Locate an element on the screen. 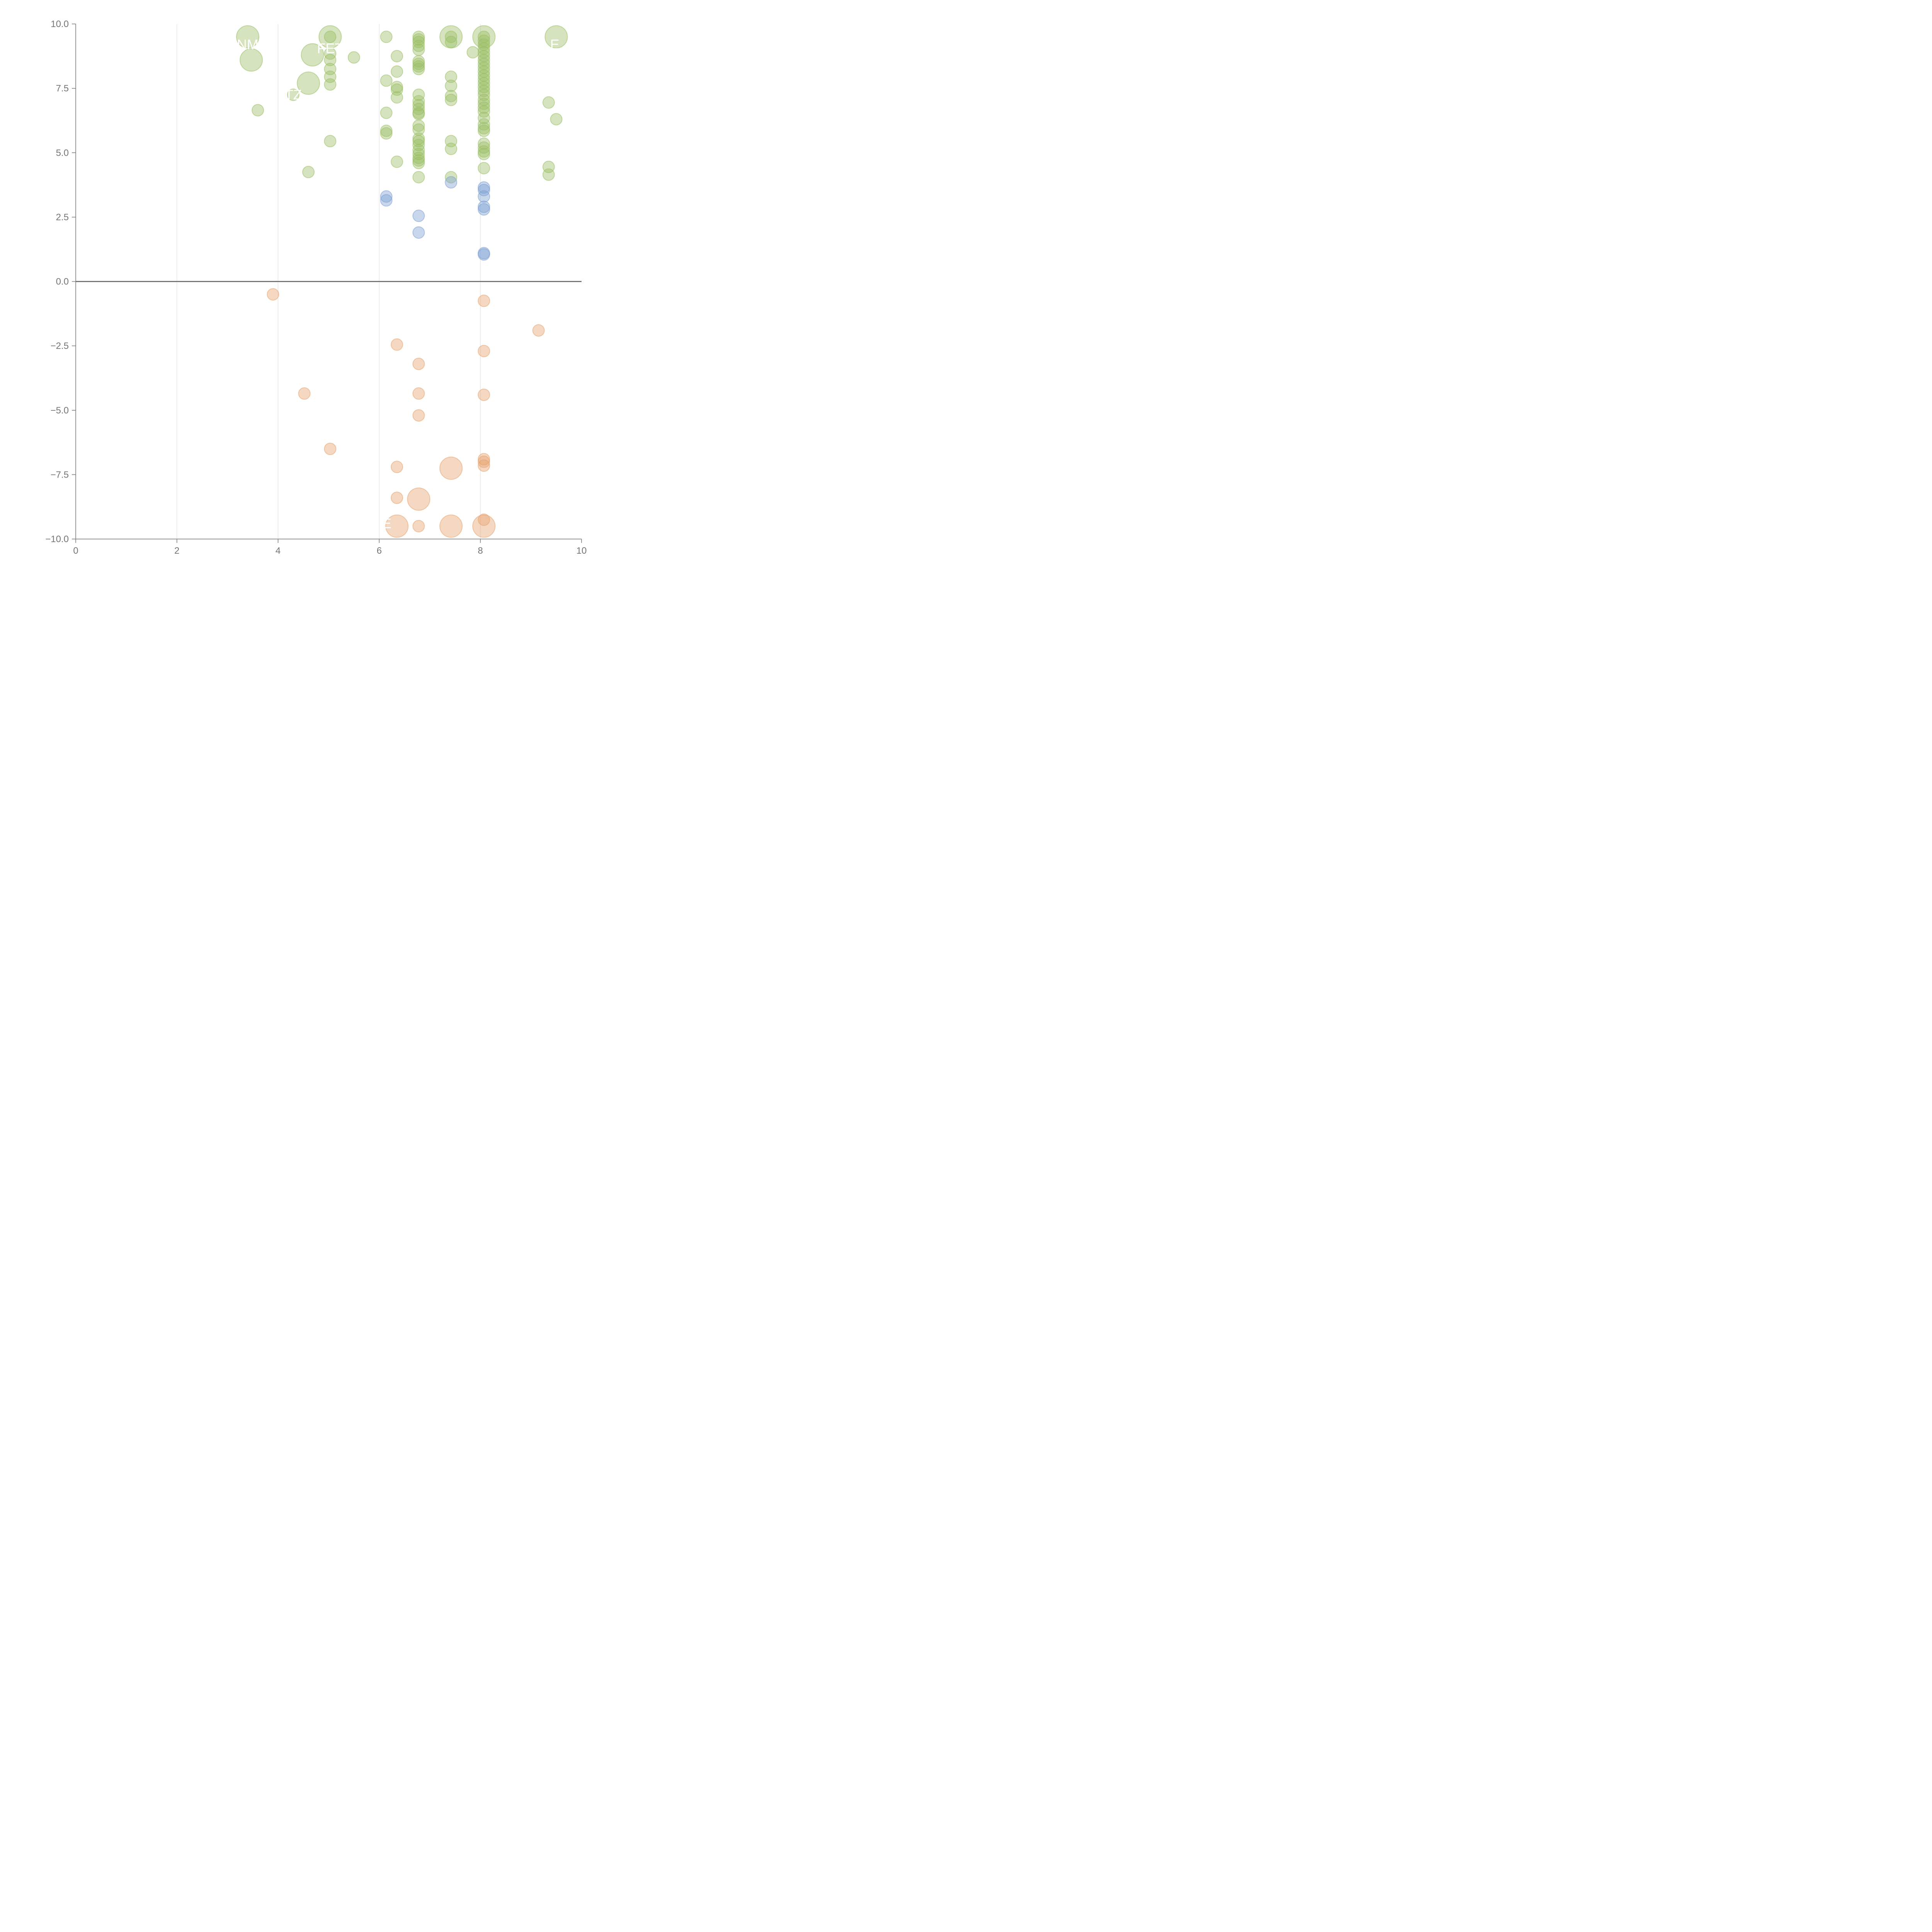 The width and height of the screenshot is (1932, 1932). y-tick-label: −2.5 is located at coordinates (60, 346).